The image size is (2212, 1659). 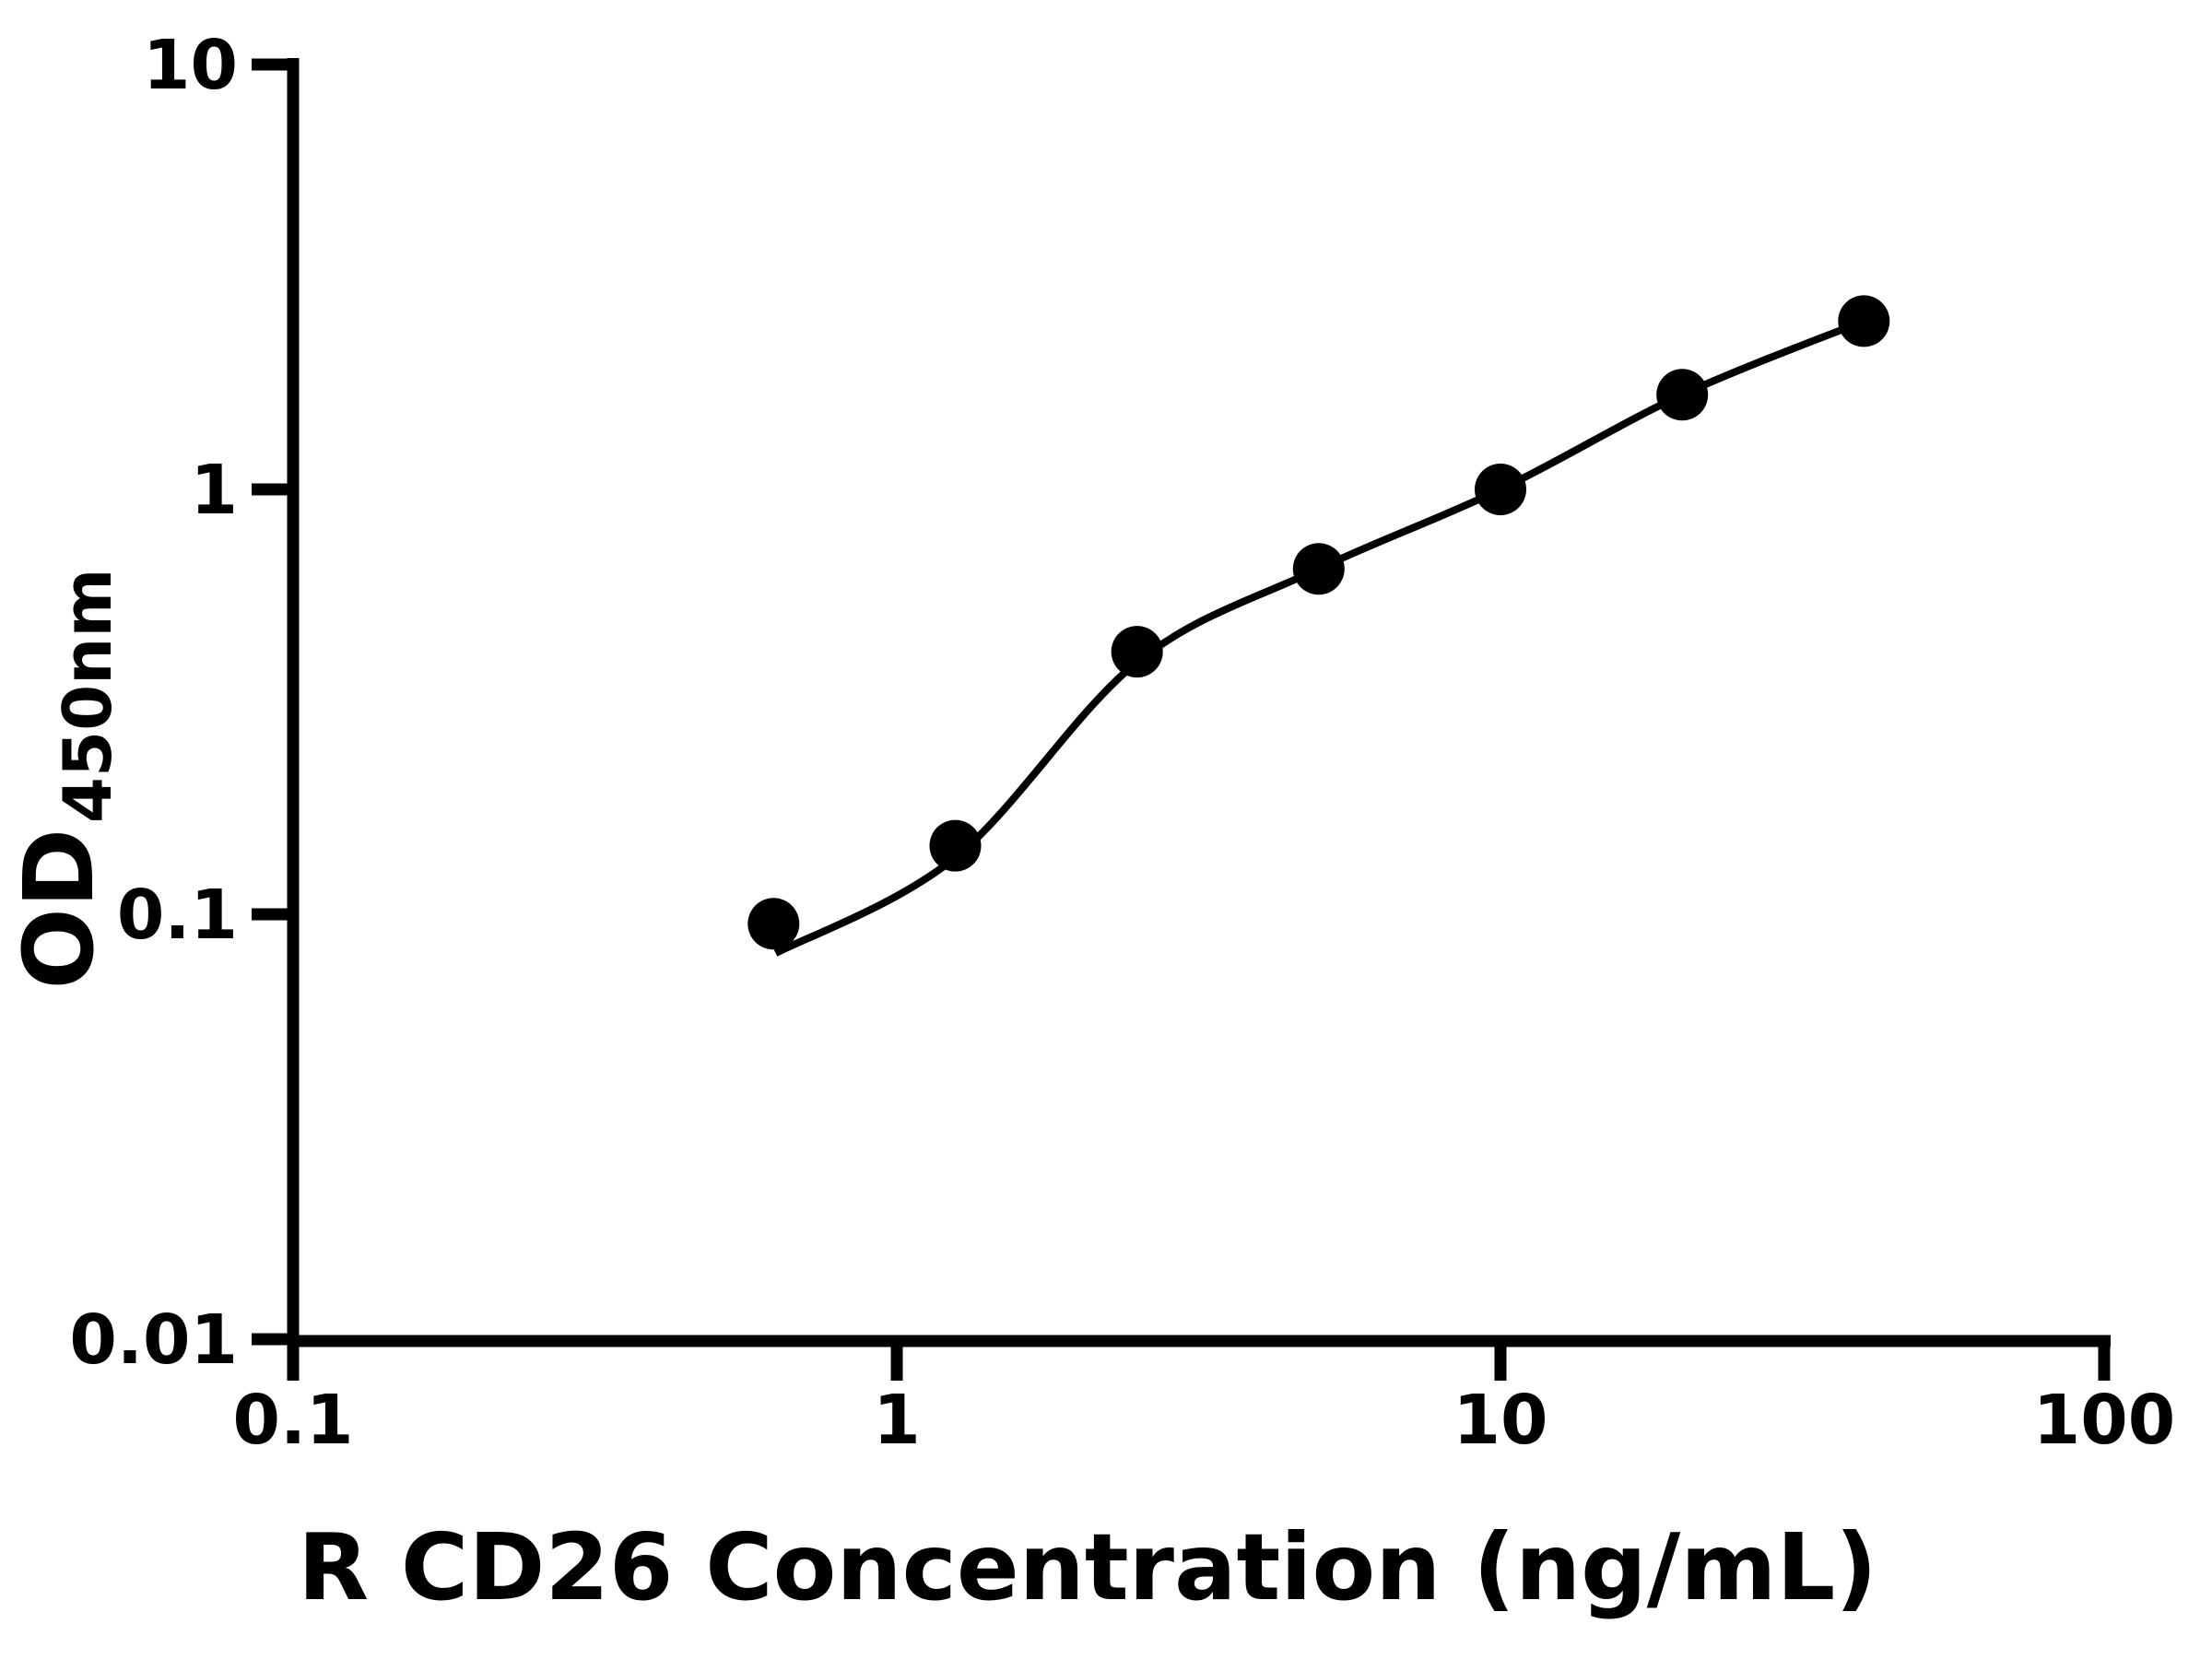 What do you see at coordinates (59, 909) in the screenshot?
I see `y-axis-title-main: OD` at bounding box center [59, 909].